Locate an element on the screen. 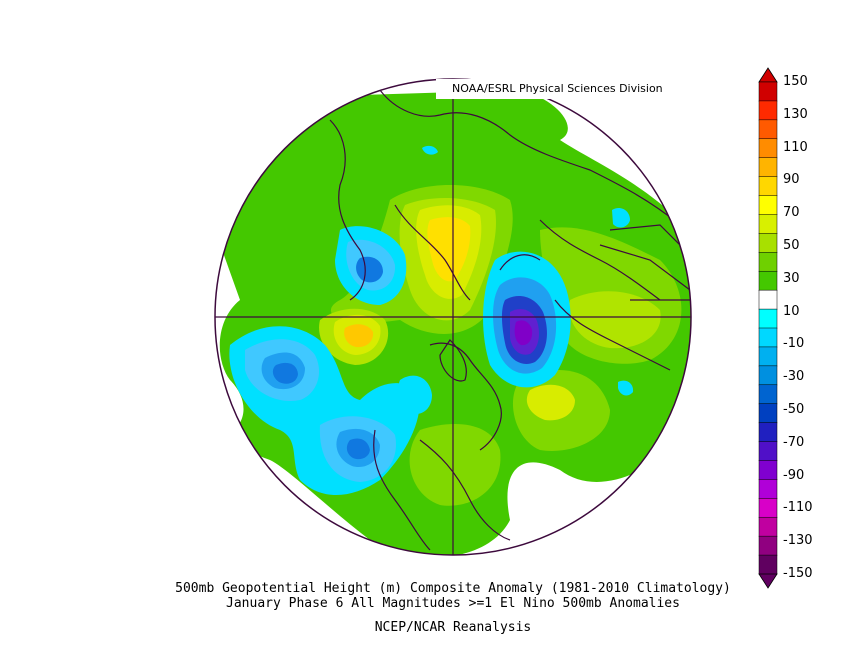 The width and height of the screenshot is (847, 655). colorbar-scale is located at coordinates (768, 328).